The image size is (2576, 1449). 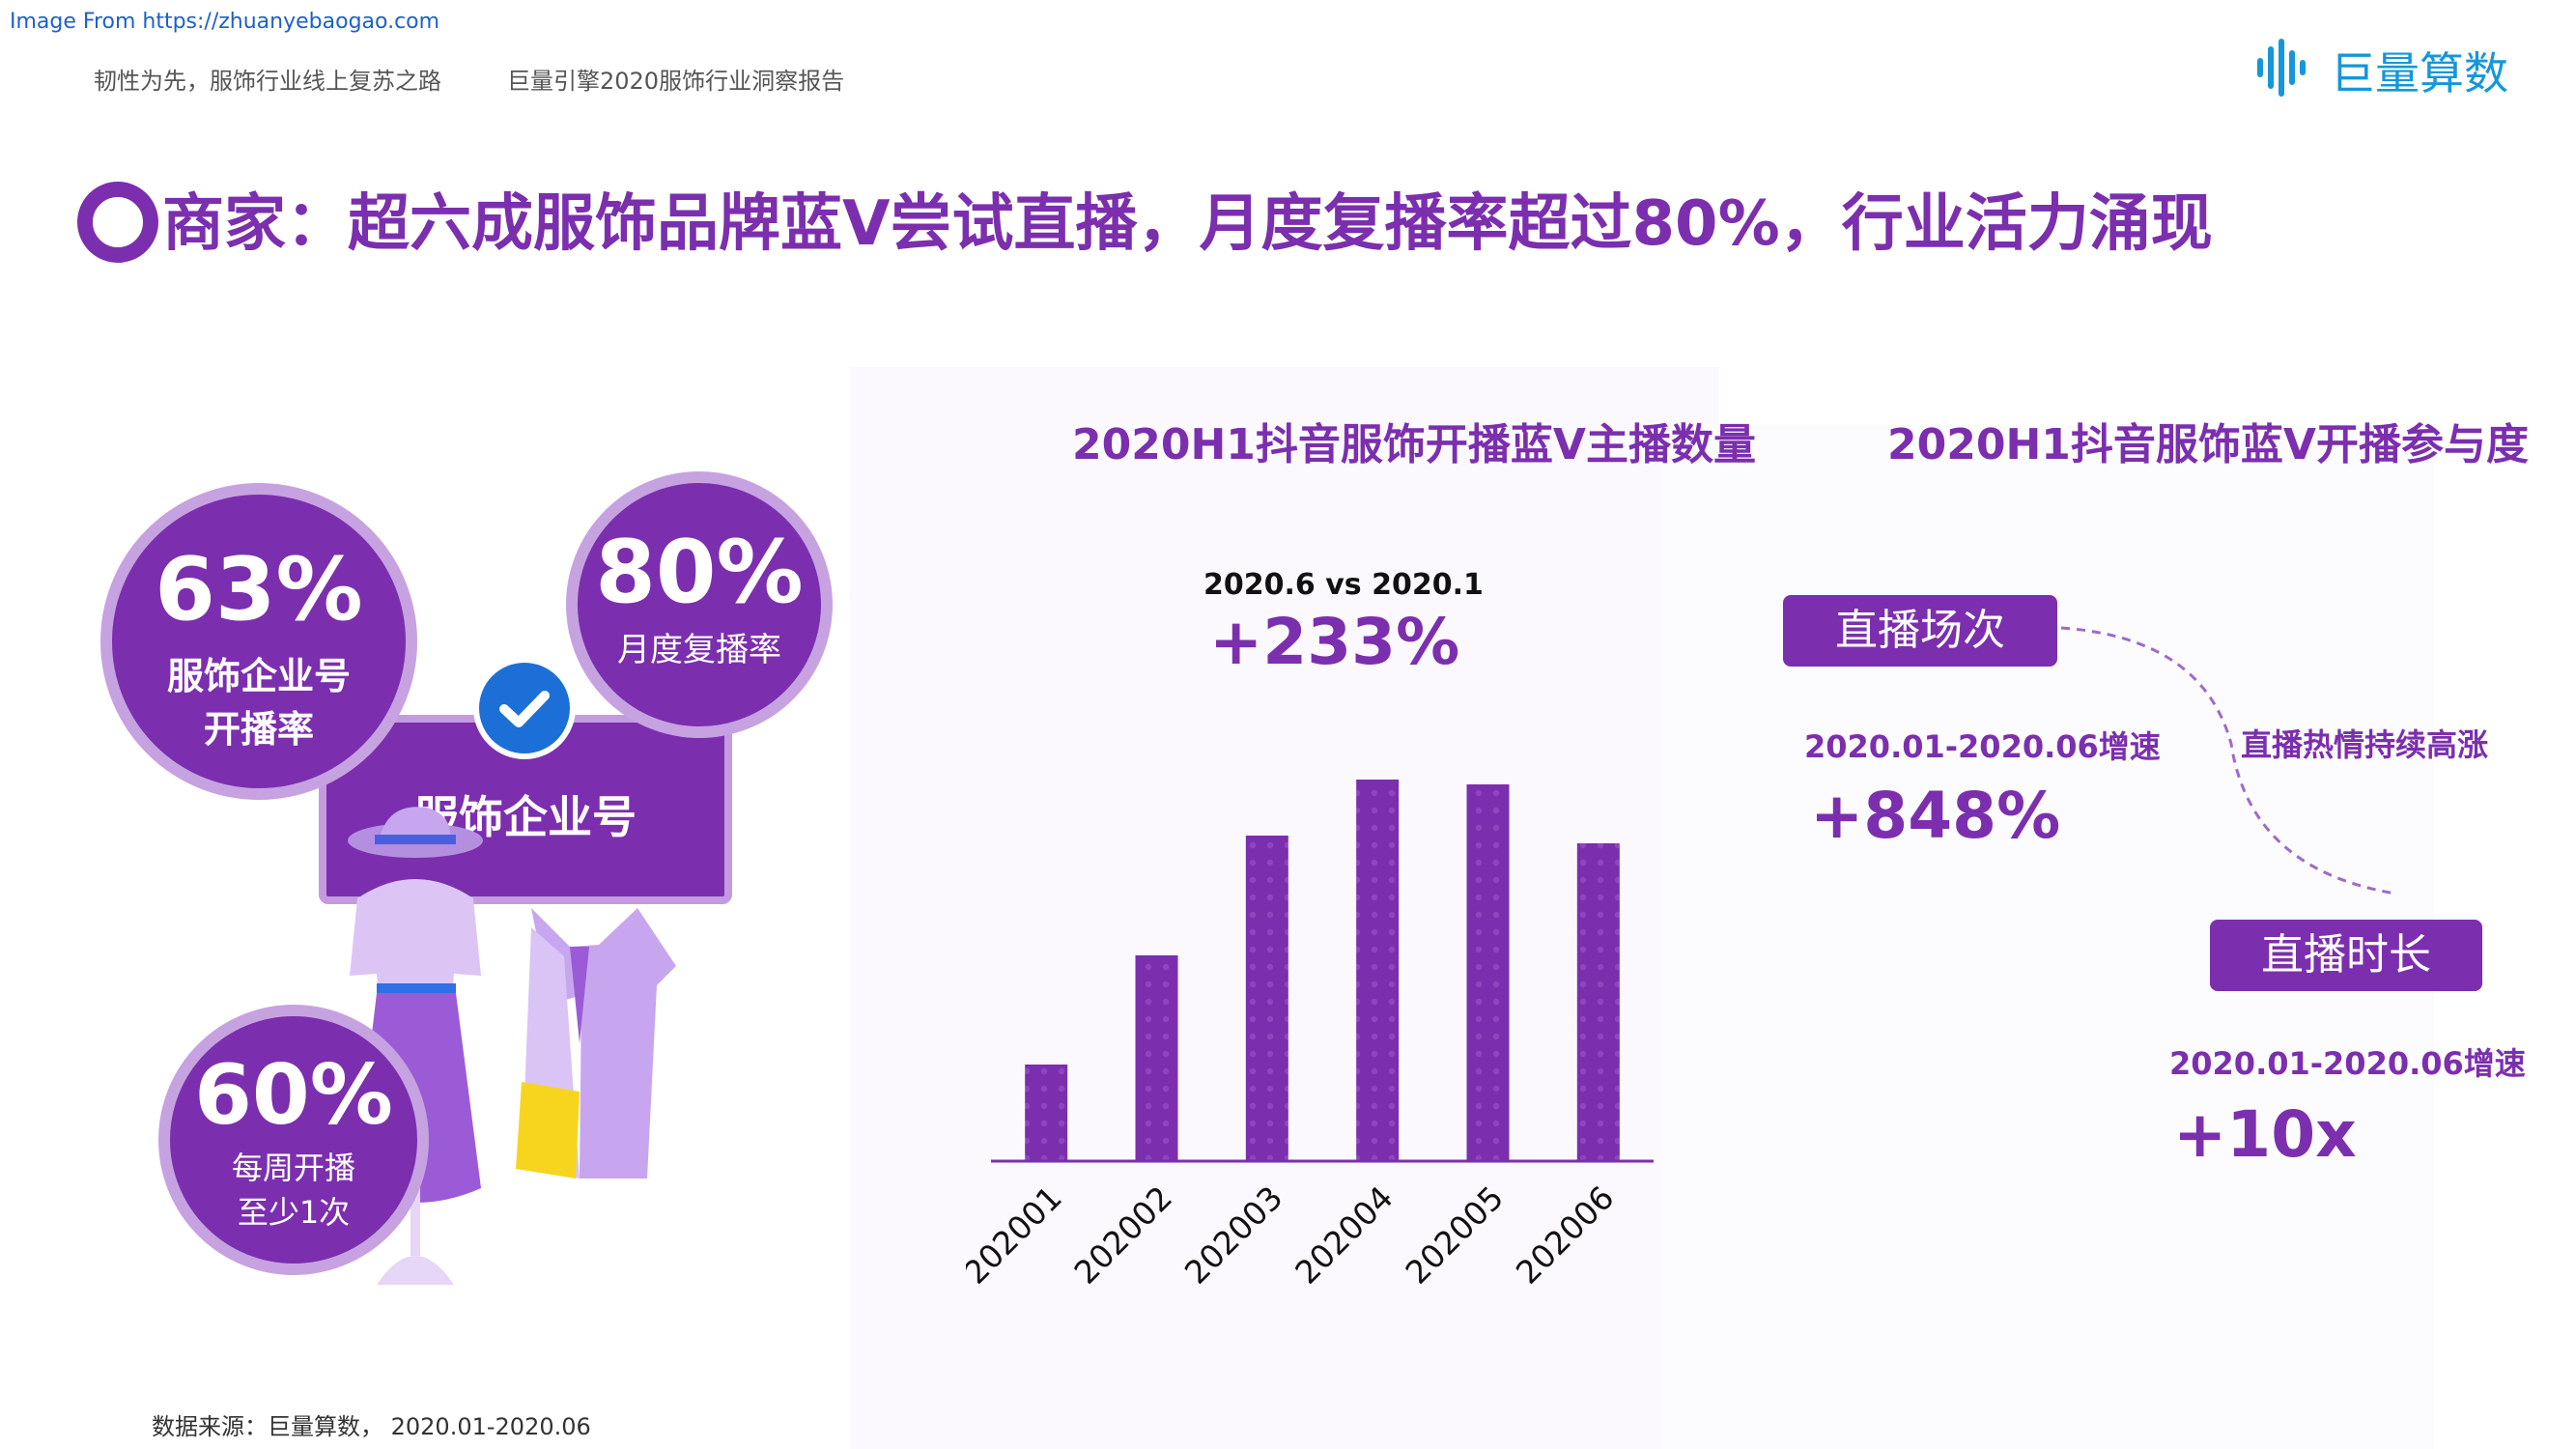 What do you see at coordinates (294, 1212) in the screenshot?
I see `stat-label-60-line2: 至少1次` at bounding box center [294, 1212].